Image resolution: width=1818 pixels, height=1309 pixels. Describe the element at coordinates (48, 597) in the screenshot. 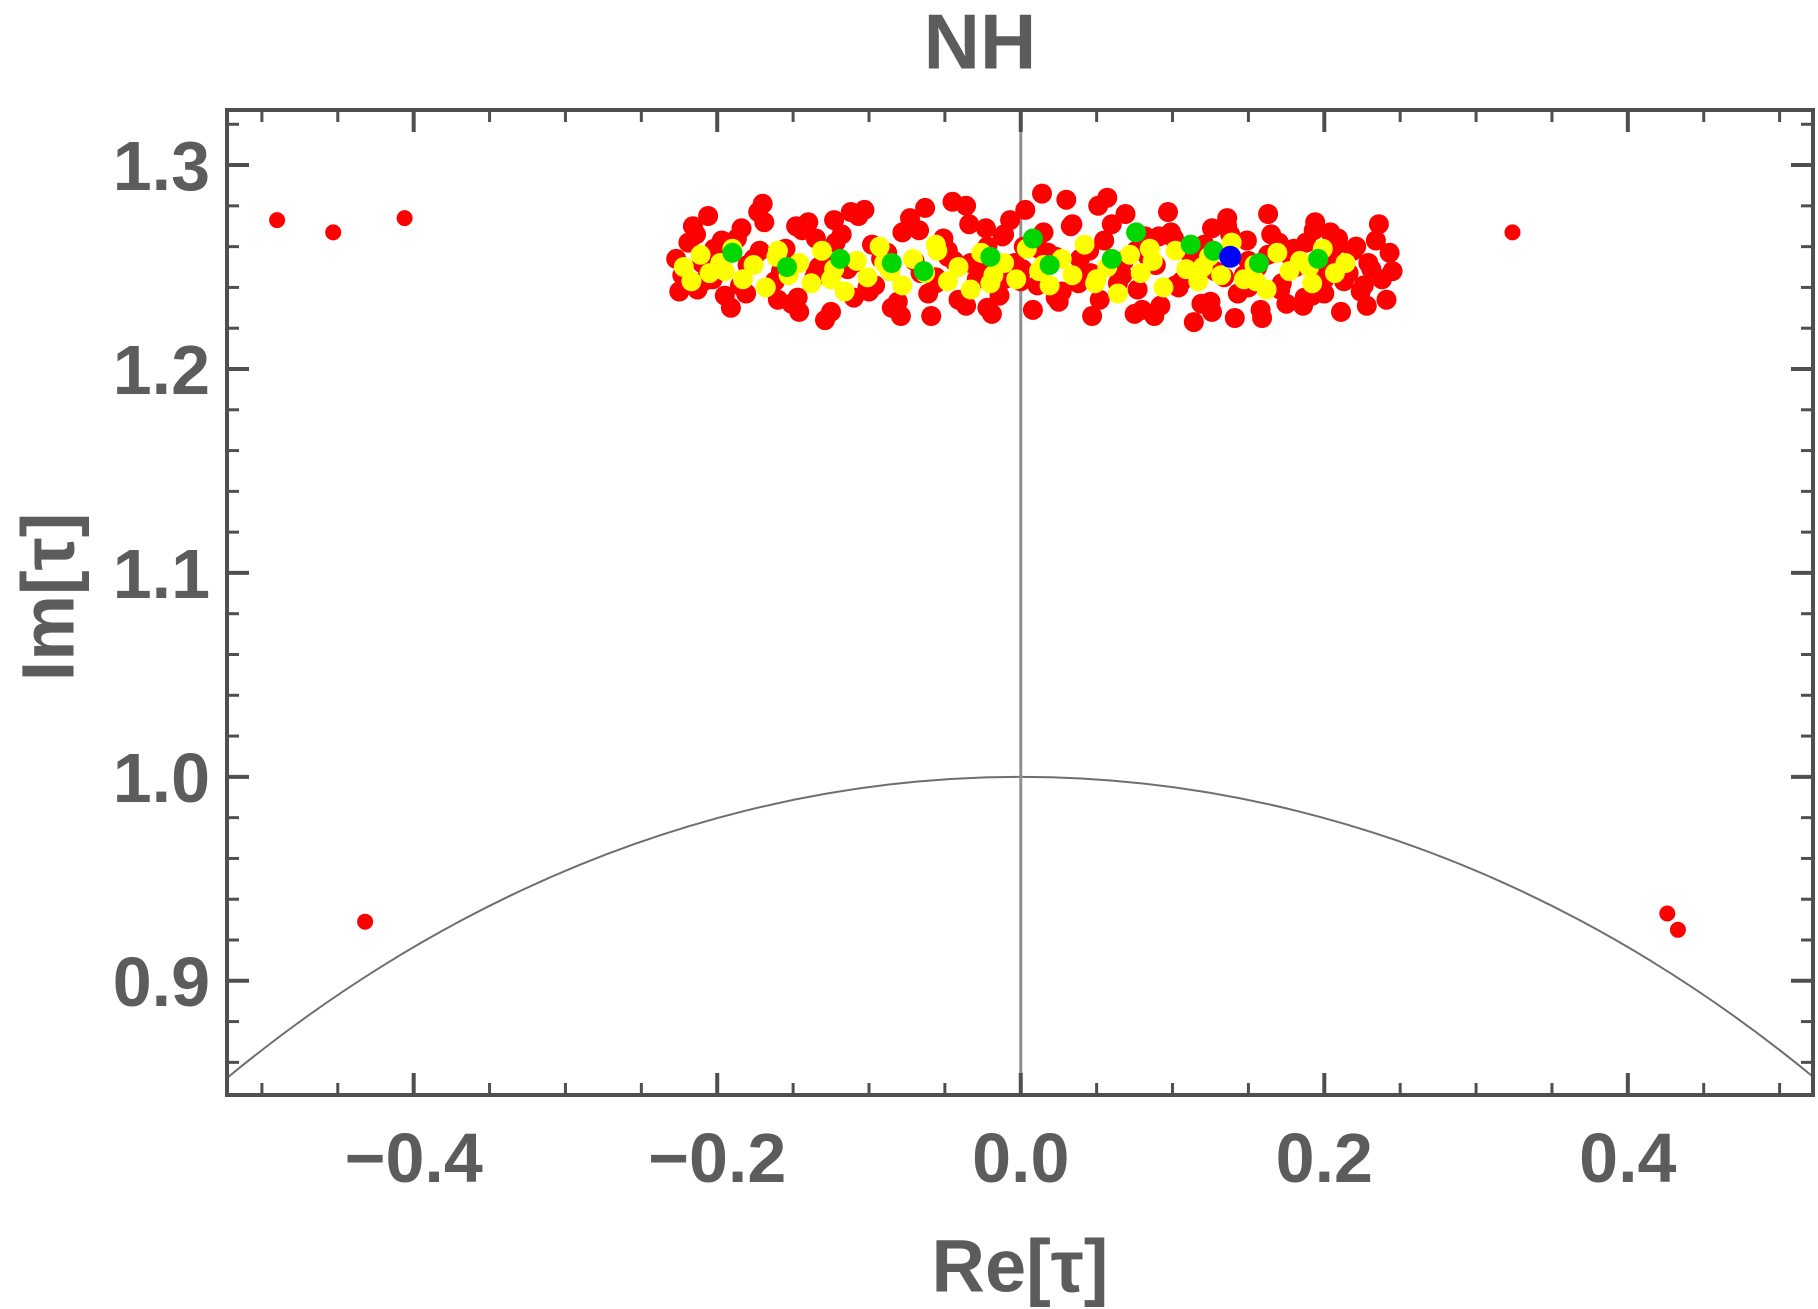

I see `y-axis-label: Im[τ]` at that location.